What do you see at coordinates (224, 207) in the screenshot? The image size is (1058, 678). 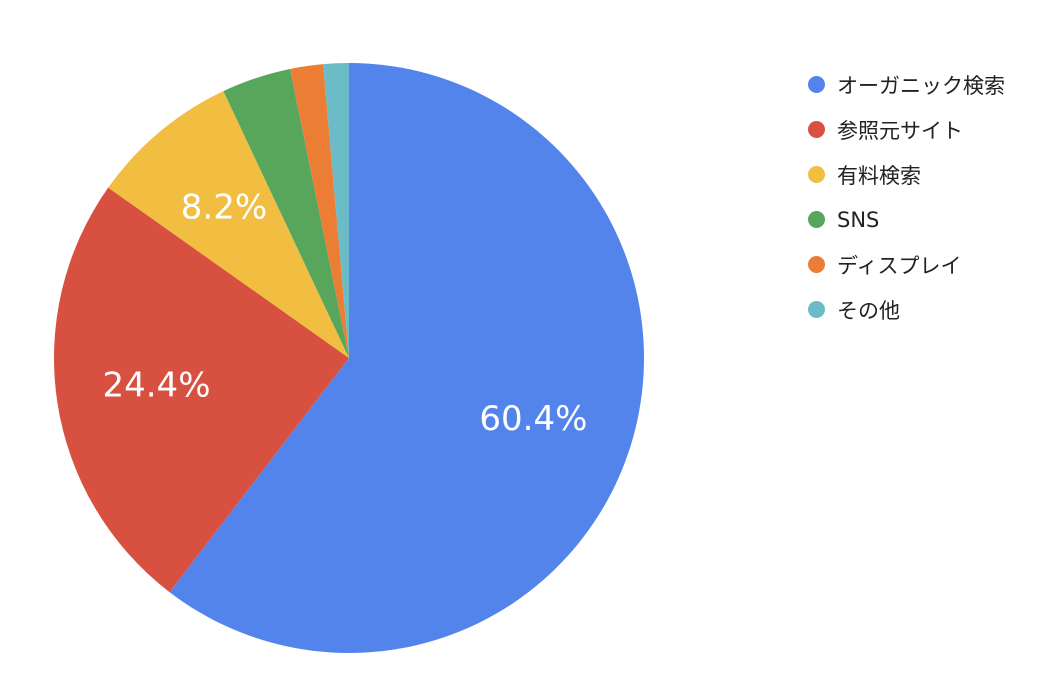 I see `pie-value-label-2: 8.2%` at bounding box center [224, 207].